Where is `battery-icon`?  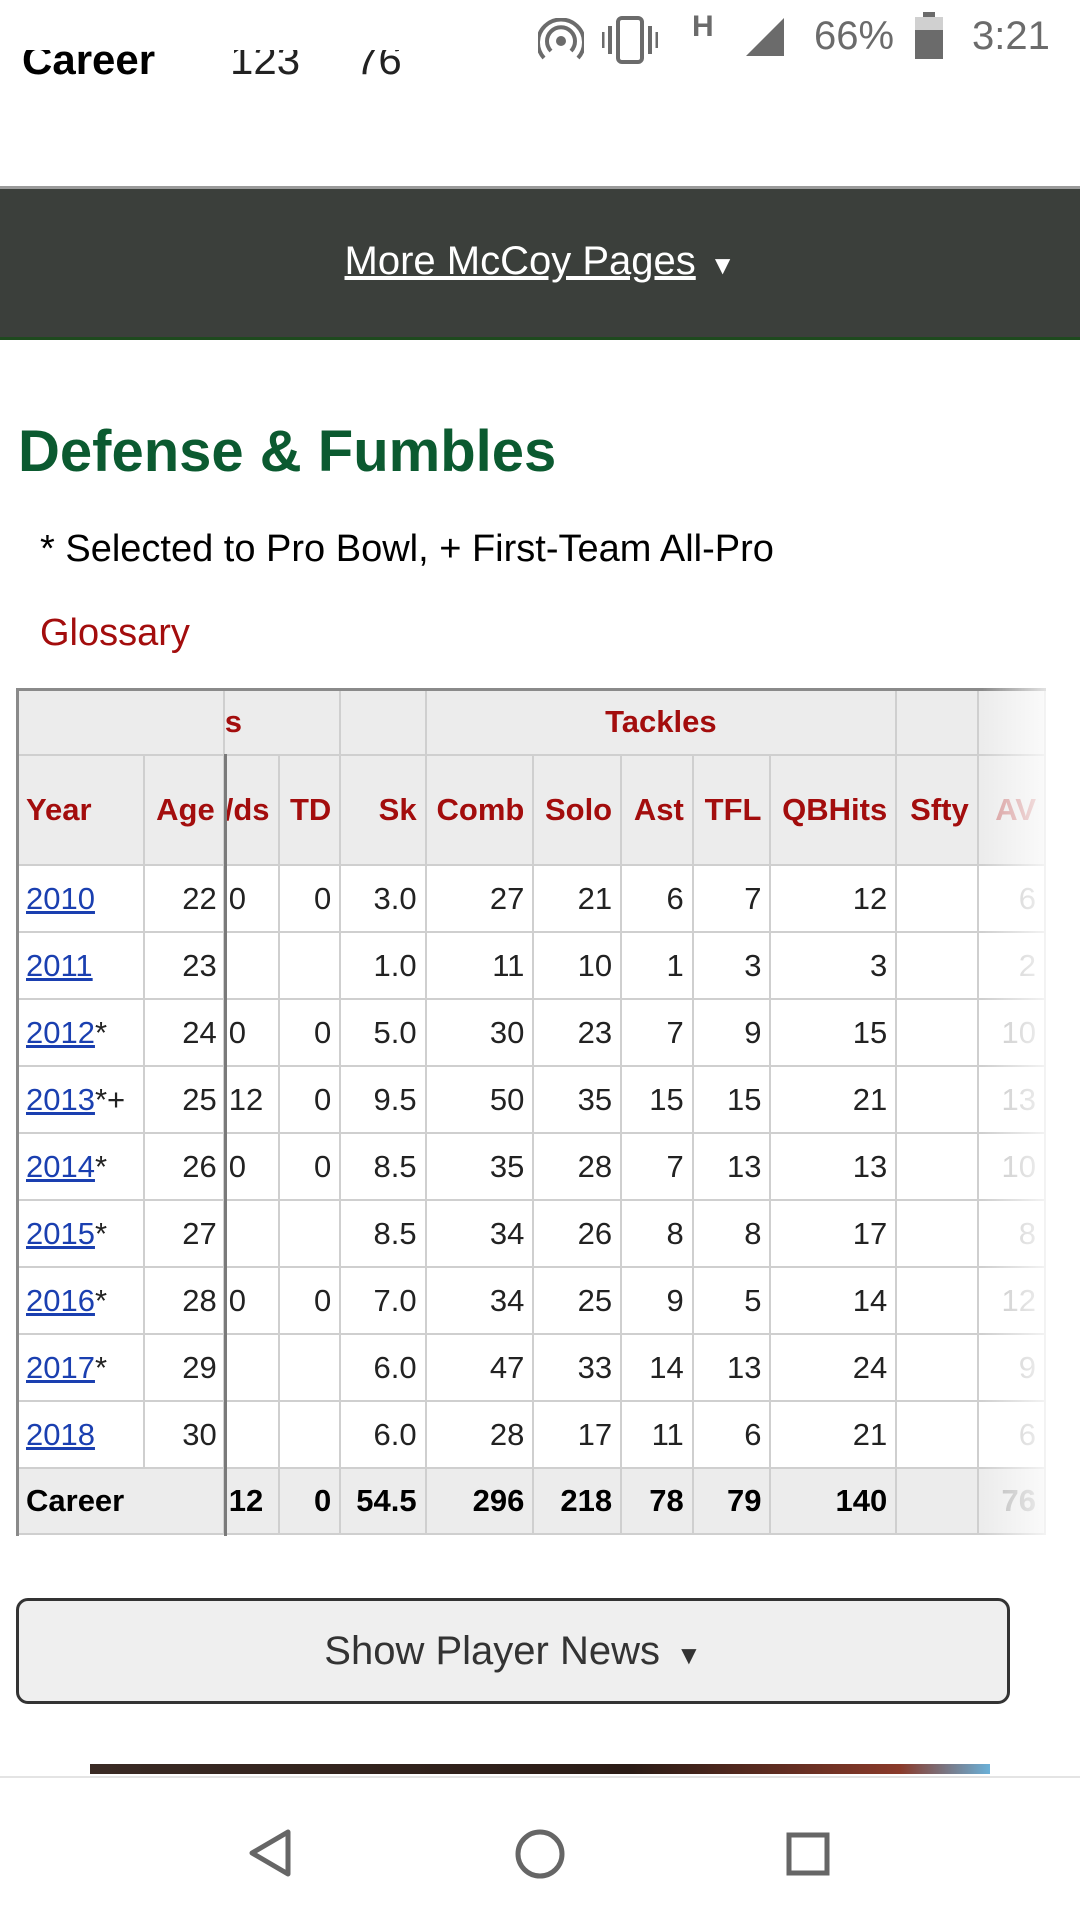 battery-icon is located at coordinates (929, 35).